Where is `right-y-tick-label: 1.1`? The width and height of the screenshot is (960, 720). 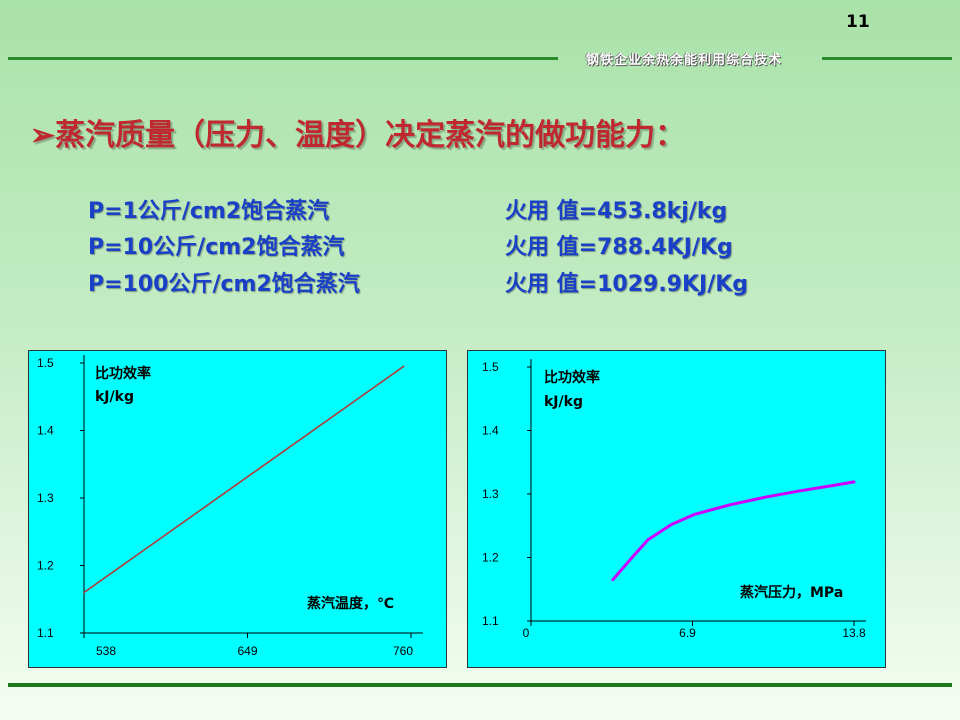 right-y-tick-label: 1.1 is located at coordinates (490, 621).